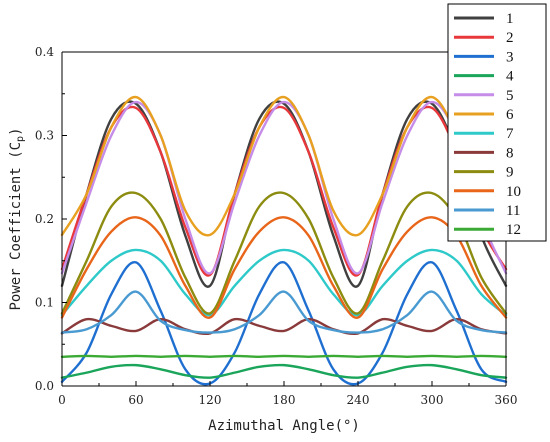 The height and width of the screenshot is (442, 550). I want to click on legend-label-9: 9, so click(510, 173).